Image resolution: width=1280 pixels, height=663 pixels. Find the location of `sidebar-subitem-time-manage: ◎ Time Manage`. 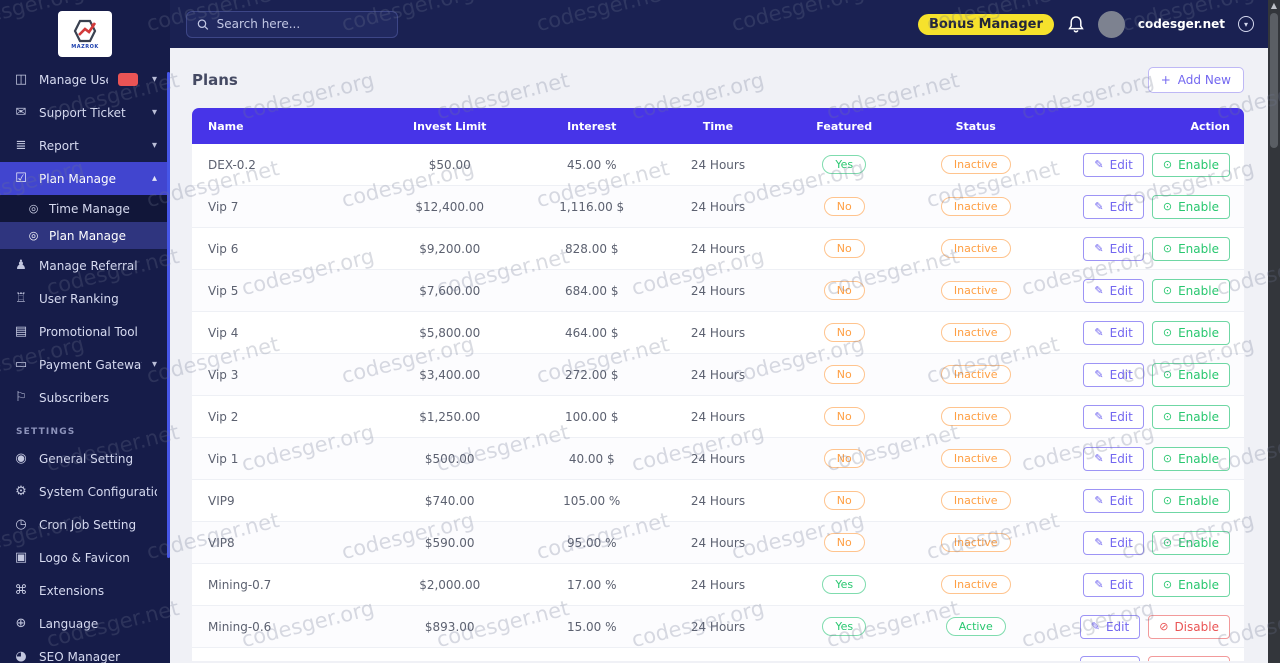

sidebar-subitem-time-manage: ◎ Time Manage is located at coordinates (85, 208).